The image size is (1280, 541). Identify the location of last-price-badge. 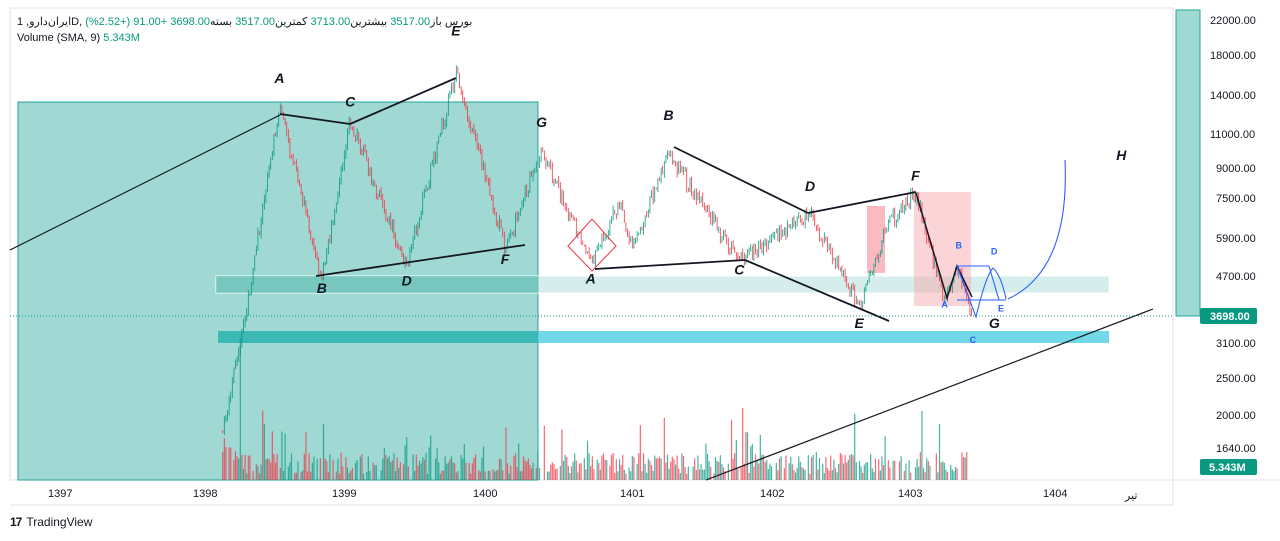
(1228, 316).